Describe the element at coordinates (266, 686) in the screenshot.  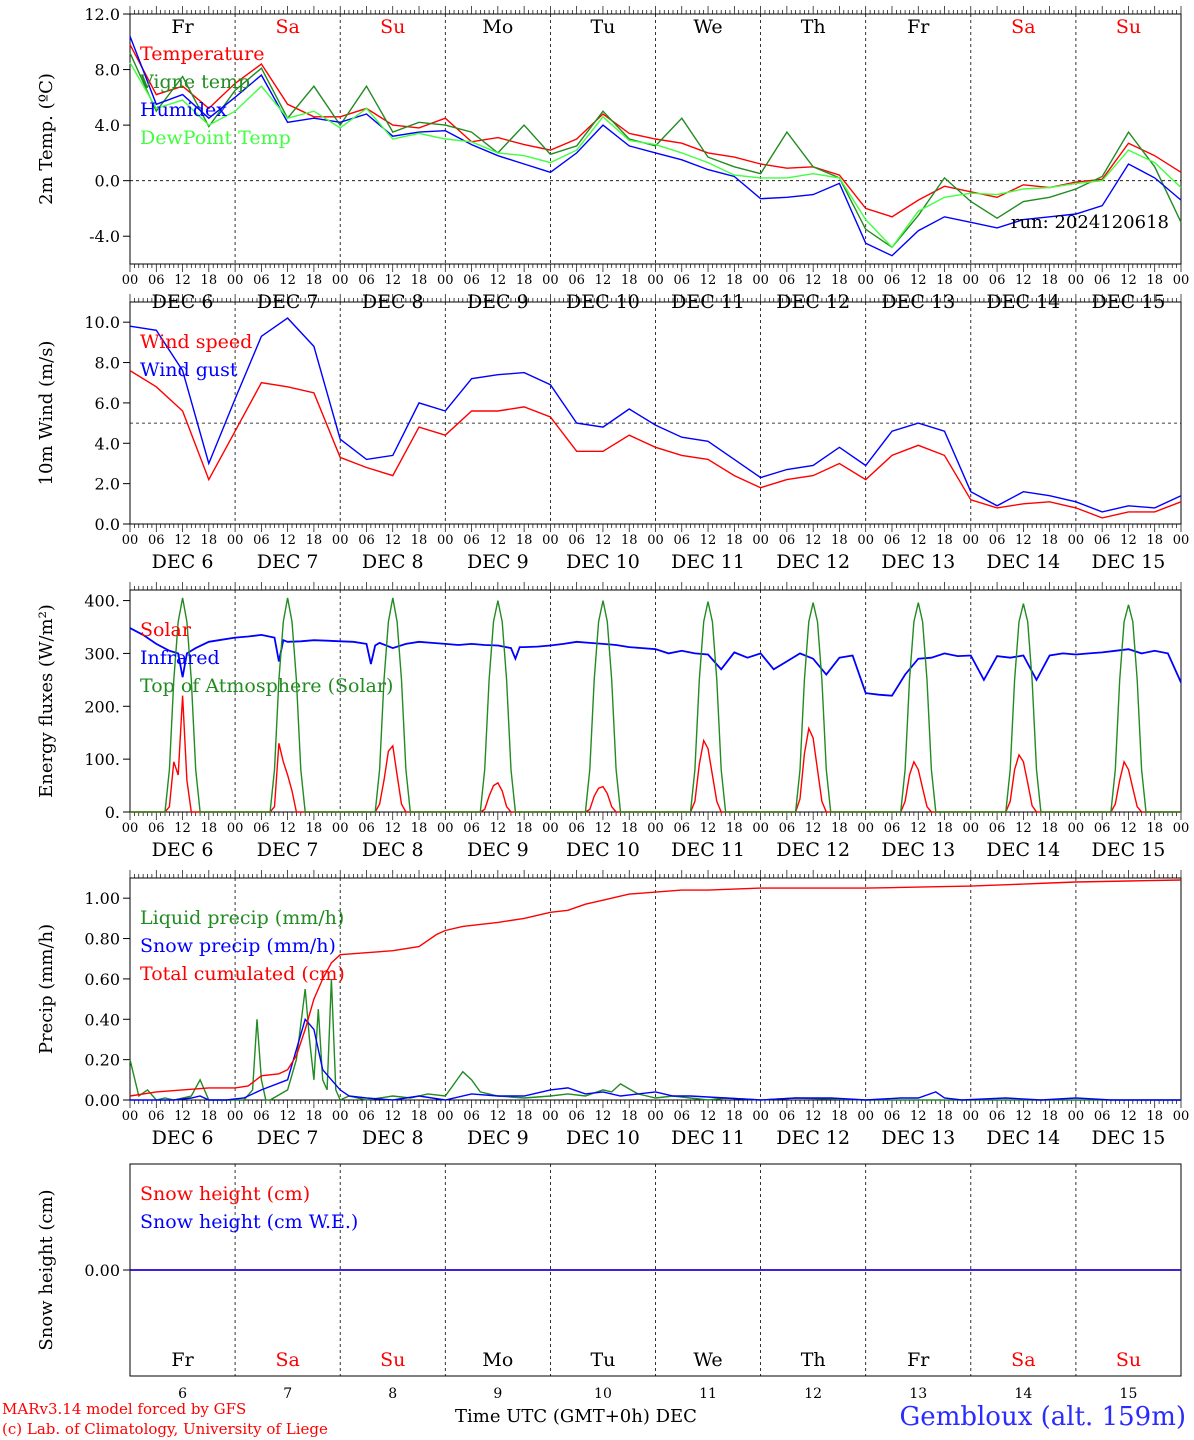
I see `legend-entry: Top of Atmosphere (Solar)` at that location.